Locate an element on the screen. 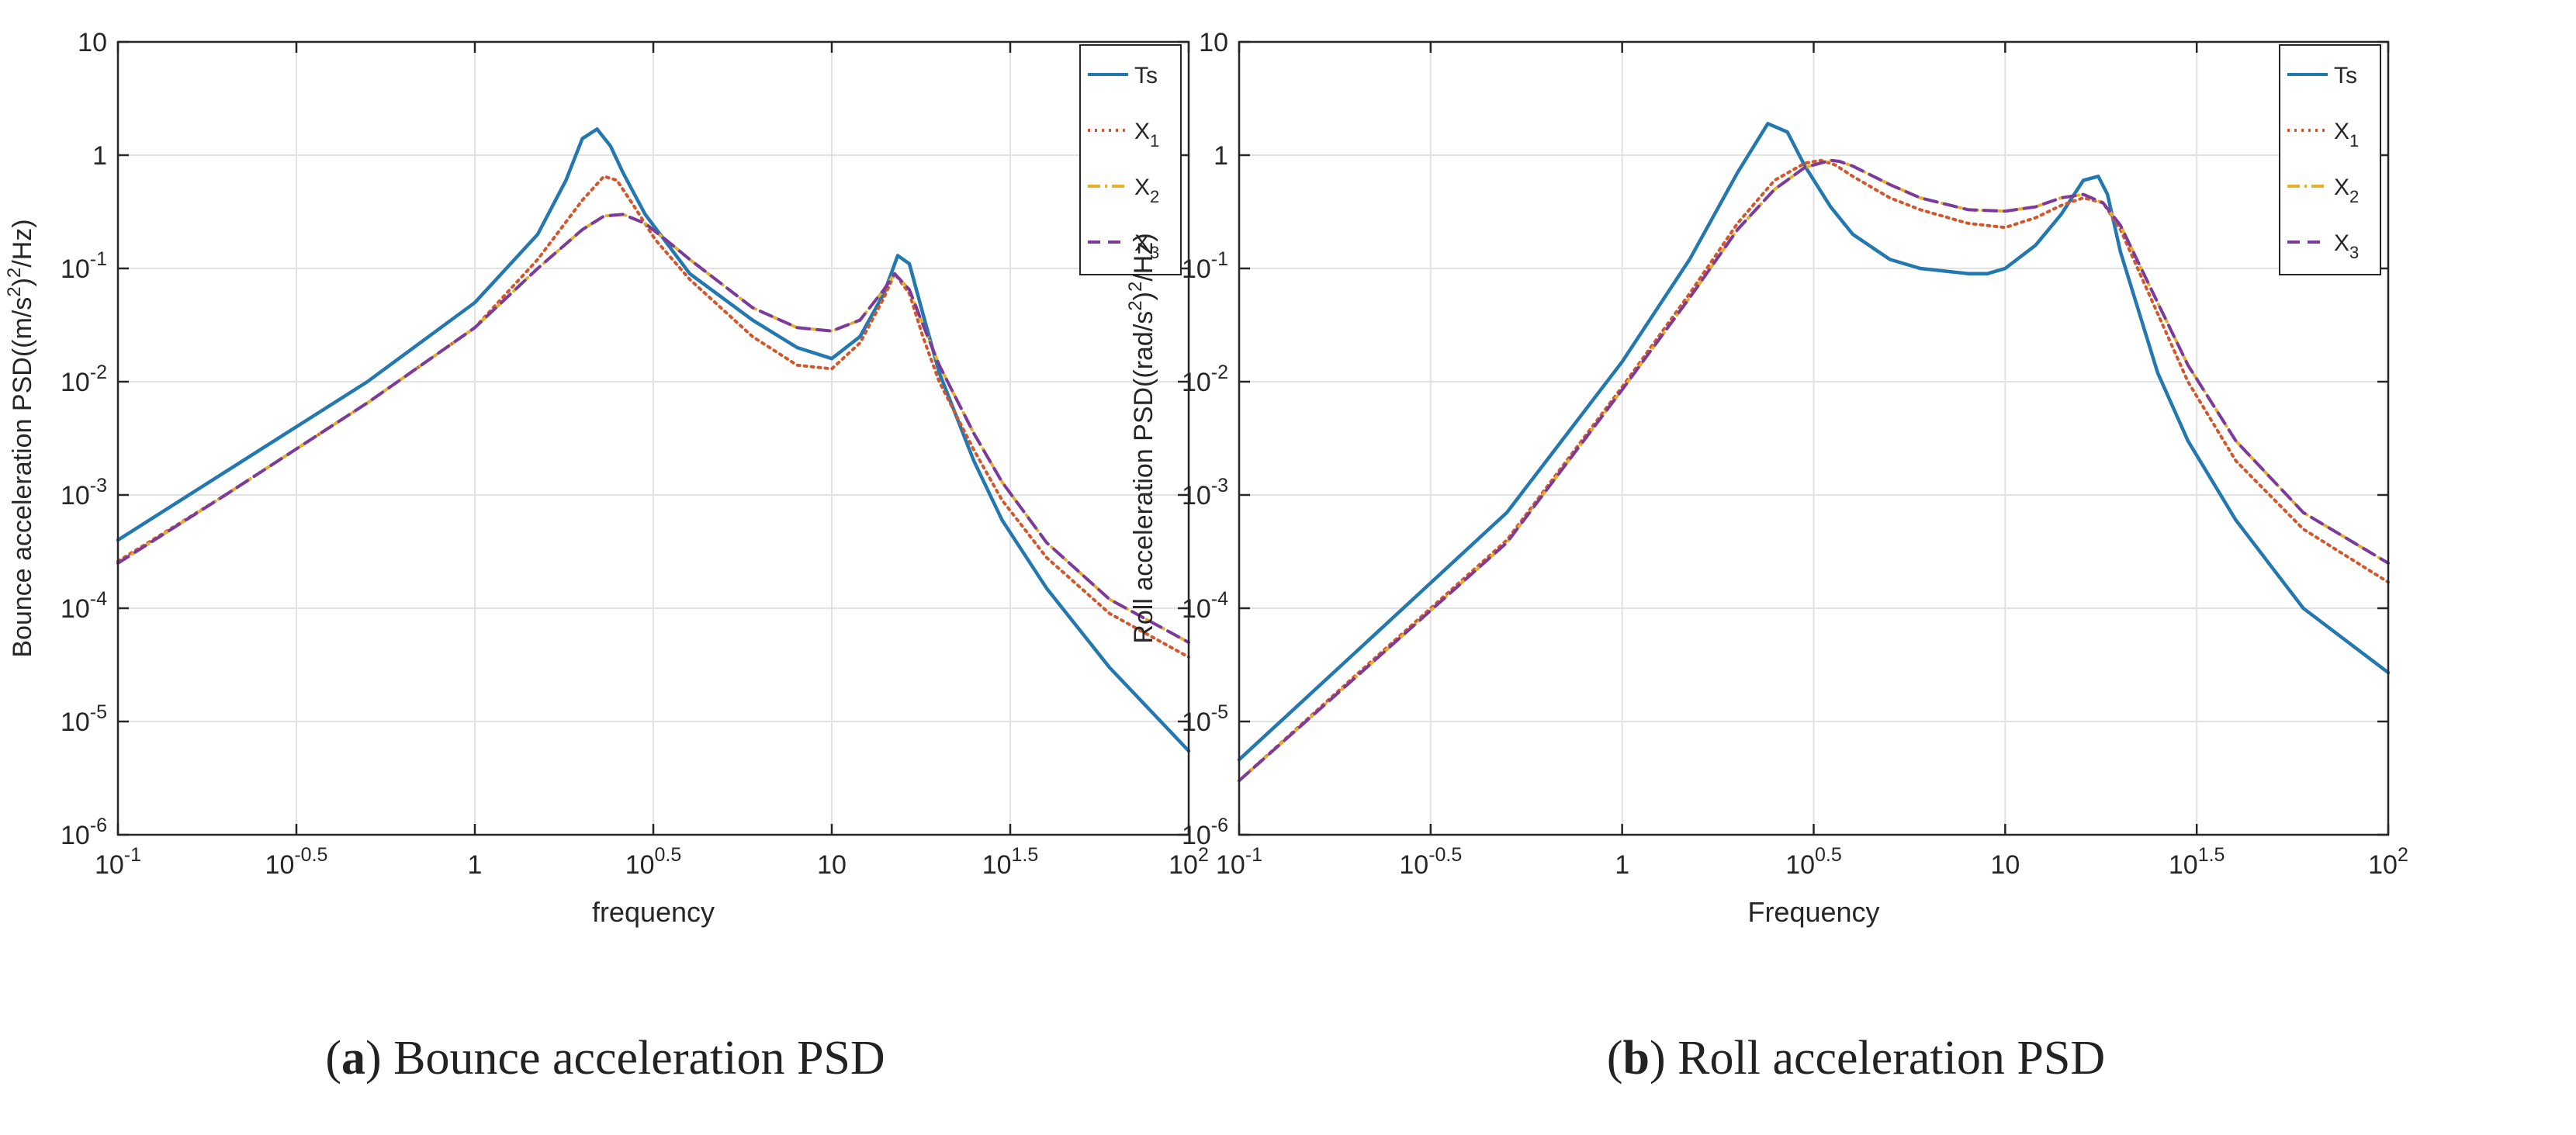  figure-caption-b: (b) Roll acceleration PSD is located at coordinates (1856, 1058).